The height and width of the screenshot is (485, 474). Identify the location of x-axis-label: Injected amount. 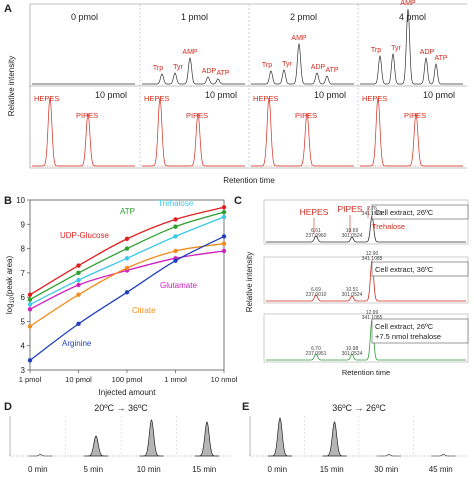
(128, 392).